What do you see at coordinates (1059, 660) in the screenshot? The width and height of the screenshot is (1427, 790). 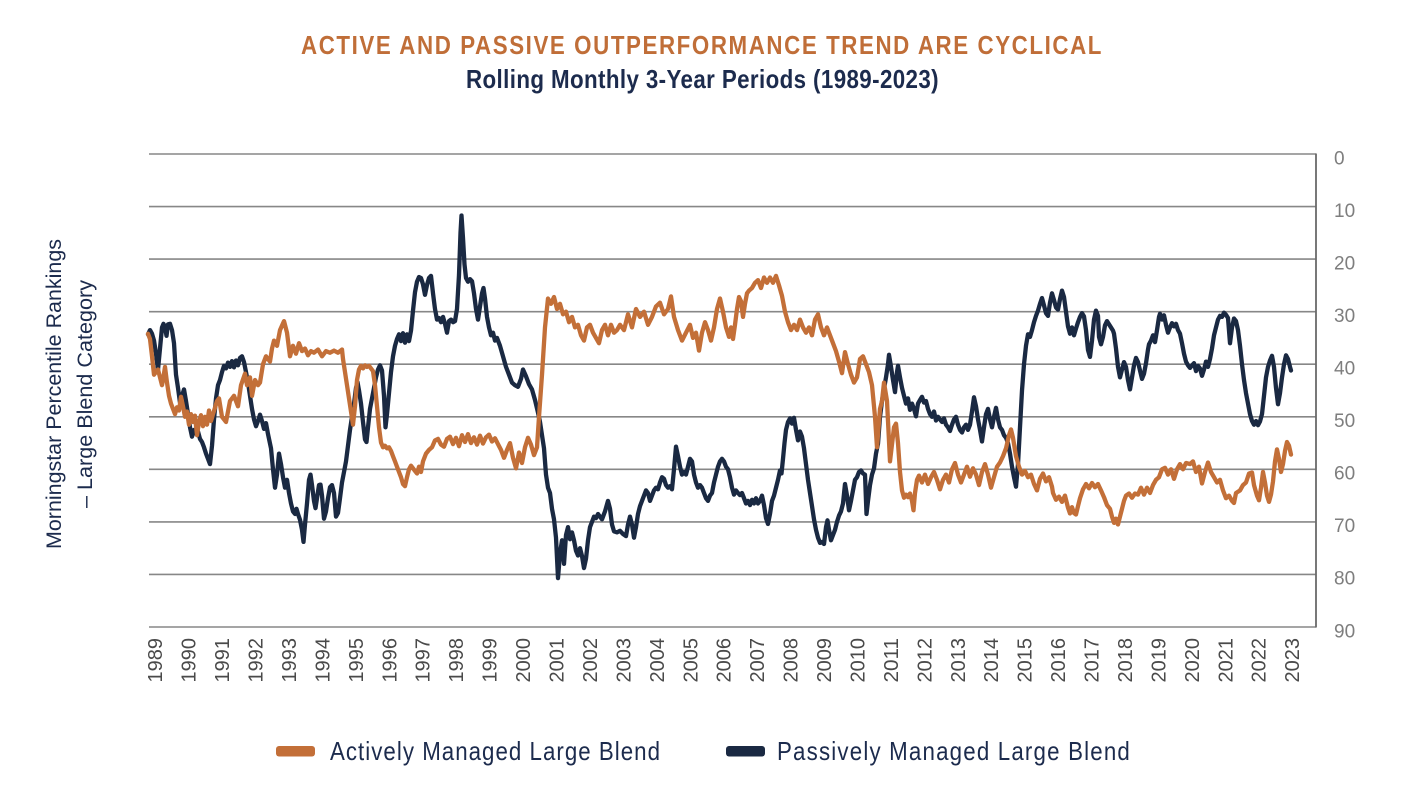 I see `svg-text: 2016` at bounding box center [1059, 660].